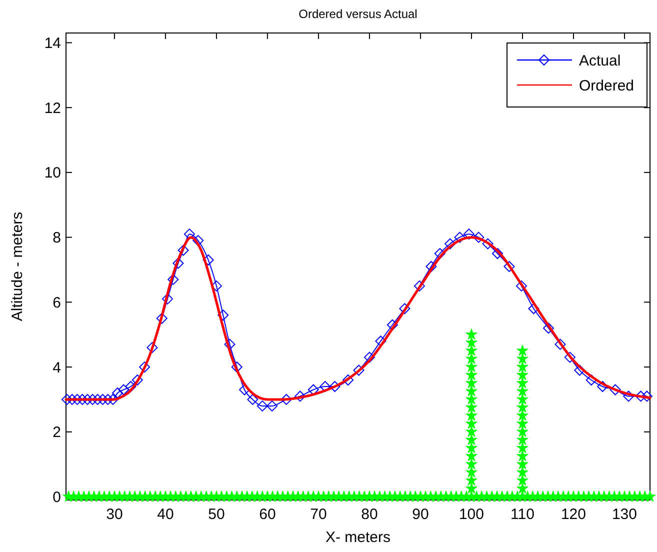 The width and height of the screenshot is (657, 552). I want to click on y-tick-label: 4, so click(56, 367).